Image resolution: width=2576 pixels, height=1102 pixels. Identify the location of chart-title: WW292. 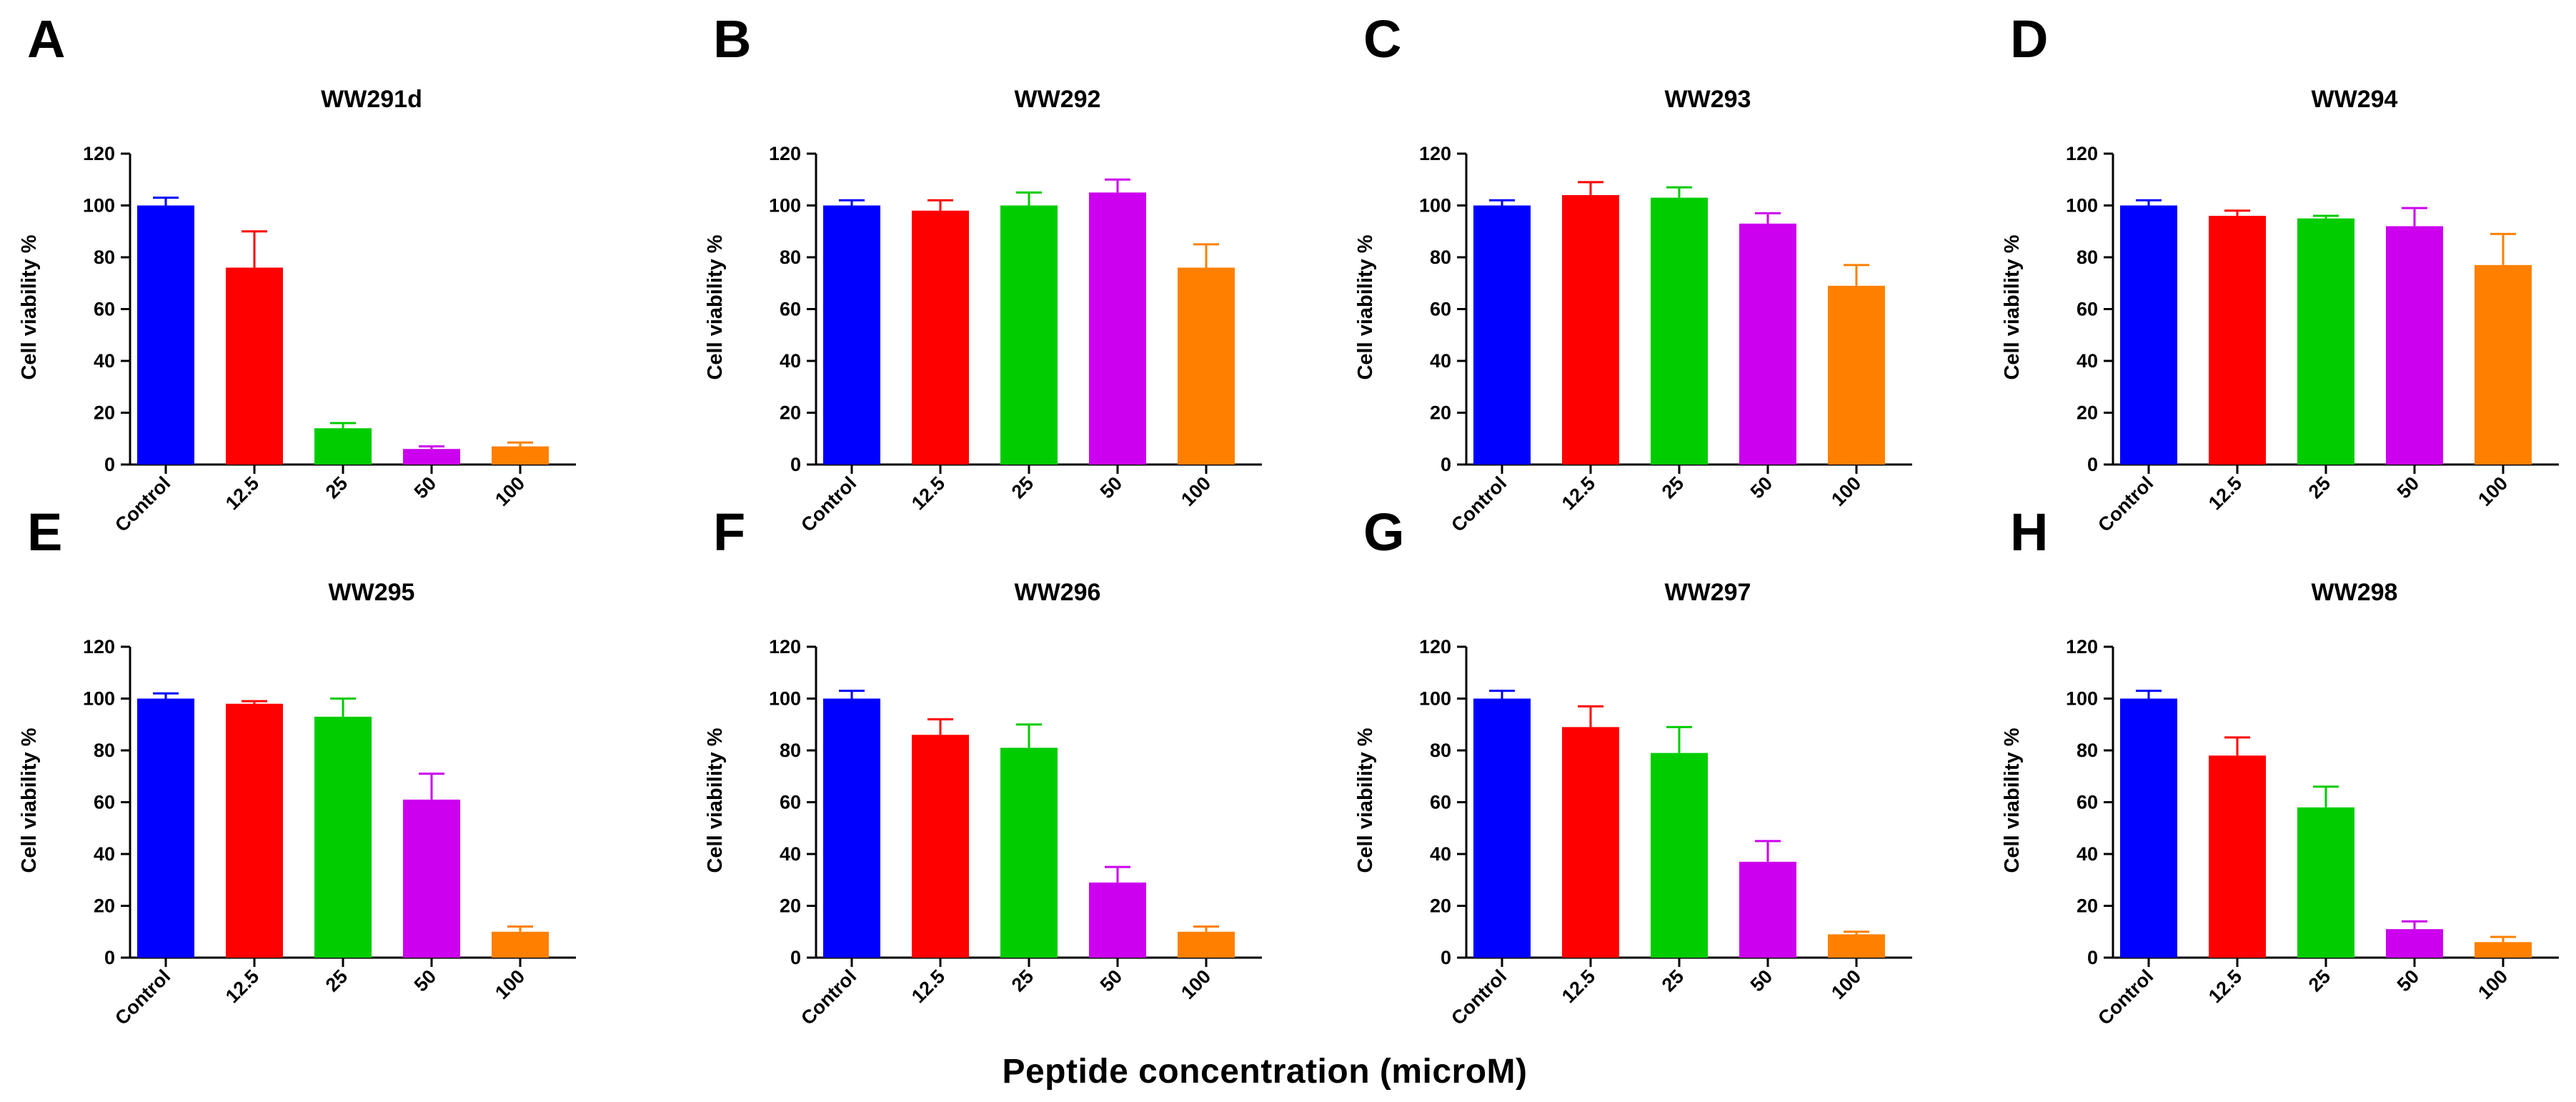
(1058, 100).